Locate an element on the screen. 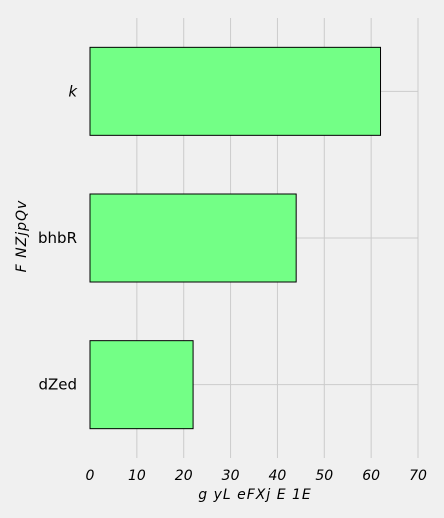 This screenshot has width=444, height=518. y-category-labels: k bhbR dZed is located at coordinates (58, 237).